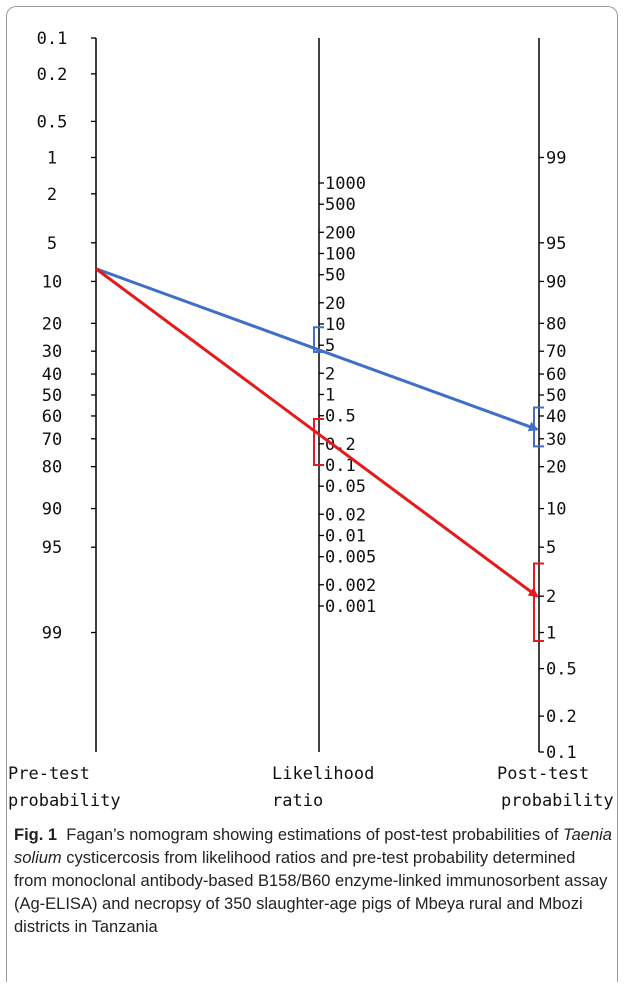 Image resolution: width=629 pixels, height=989 pixels. Describe the element at coordinates (52, 468) in the screenshot. I see `pretest-tick-label: 80` at that location.